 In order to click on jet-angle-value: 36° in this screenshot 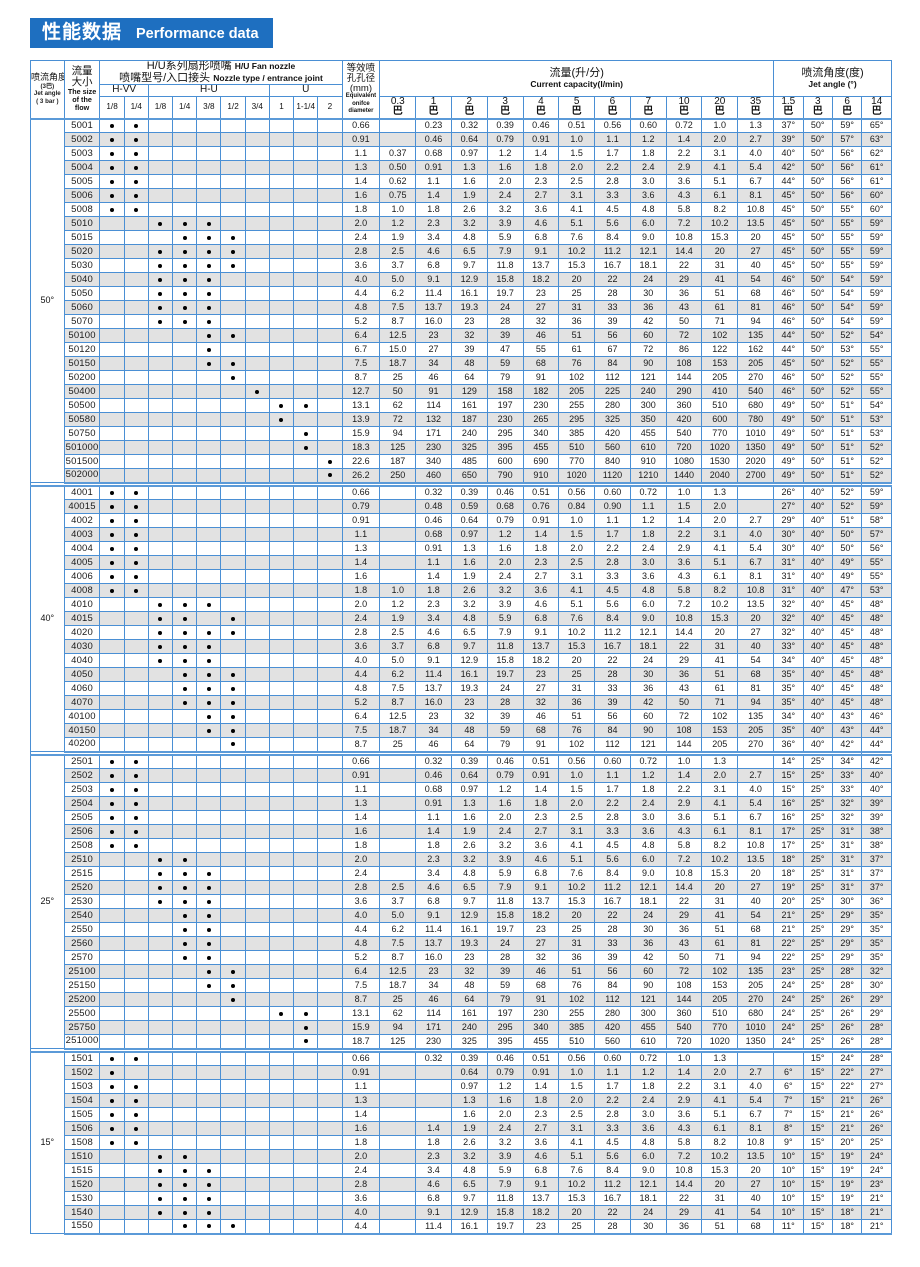, I will do `click(876, 902)`.